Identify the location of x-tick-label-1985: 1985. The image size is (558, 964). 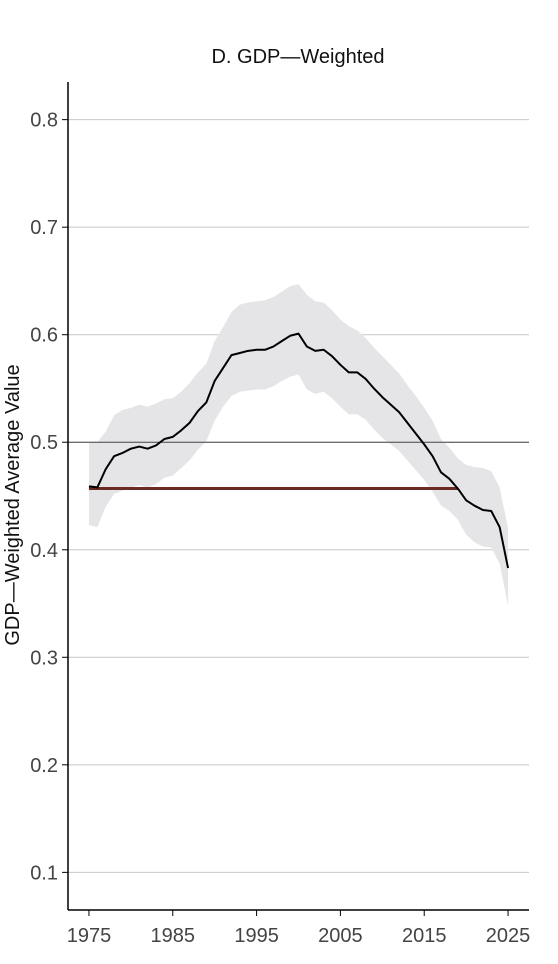
(173, 936).